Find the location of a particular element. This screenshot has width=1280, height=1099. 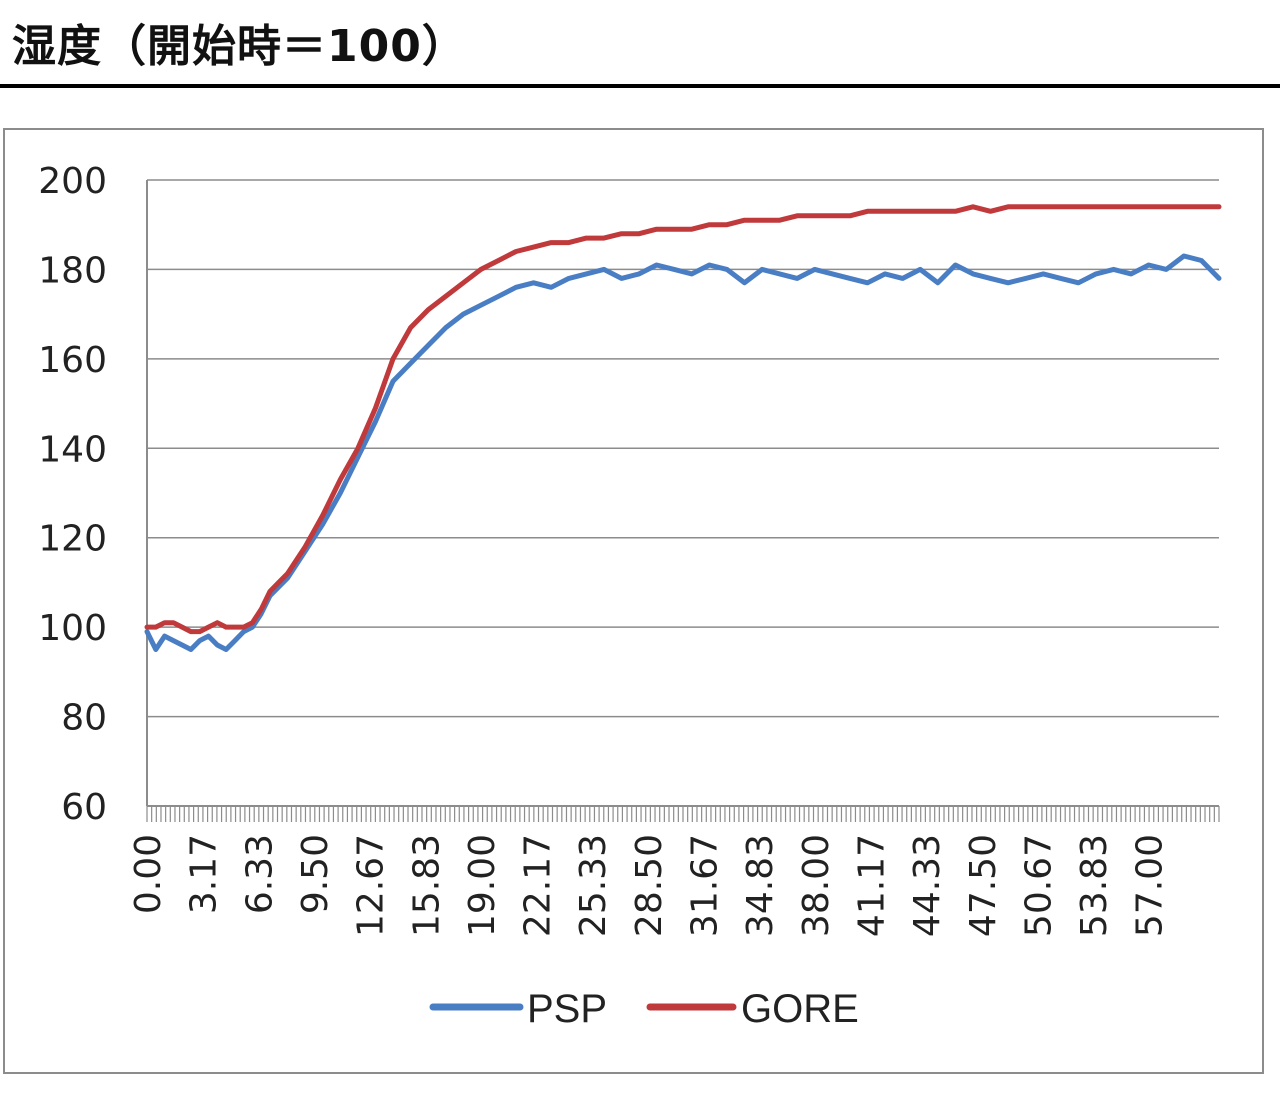

x-tick-label: 22.17 is located at coordinates (538, 885).